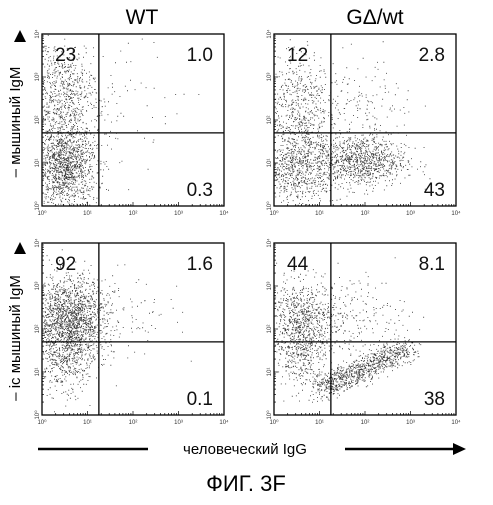 This screenshot has width=493, height=505. Describe the element at coordinates (246, 483) in the screenshot. I see `figure-caption: ФИГ. 3F` at that location.